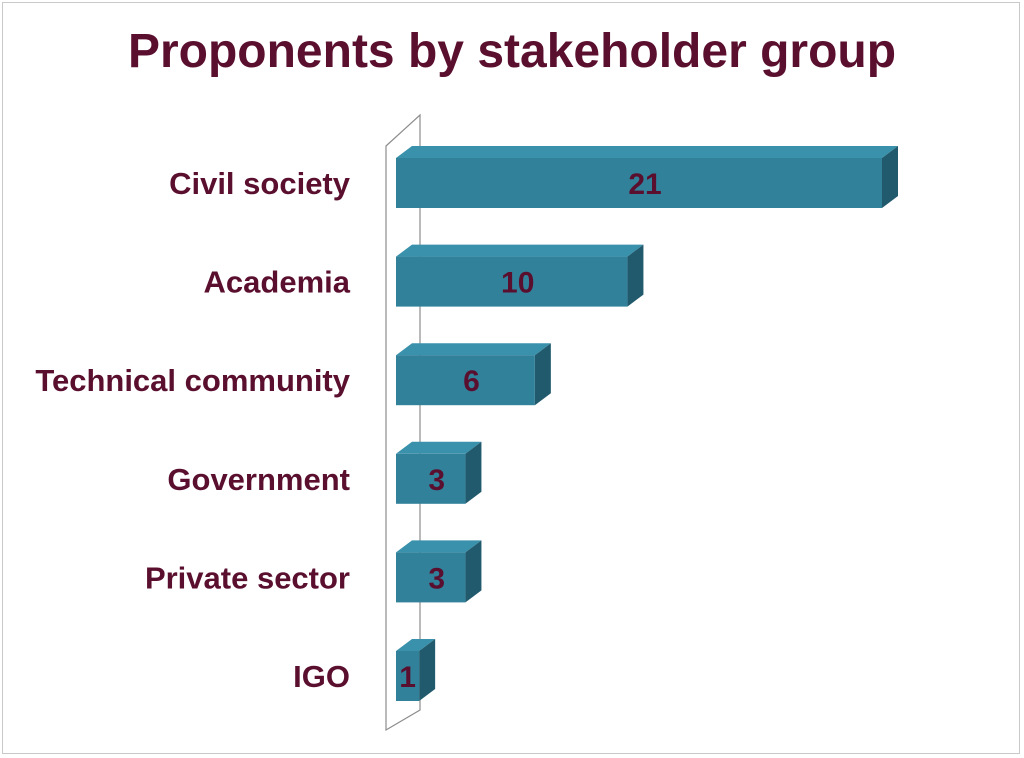  Describe the element at coordinates (247, 577) in the screenshot. I see `category-label-private-sector: Private sector` at that location.